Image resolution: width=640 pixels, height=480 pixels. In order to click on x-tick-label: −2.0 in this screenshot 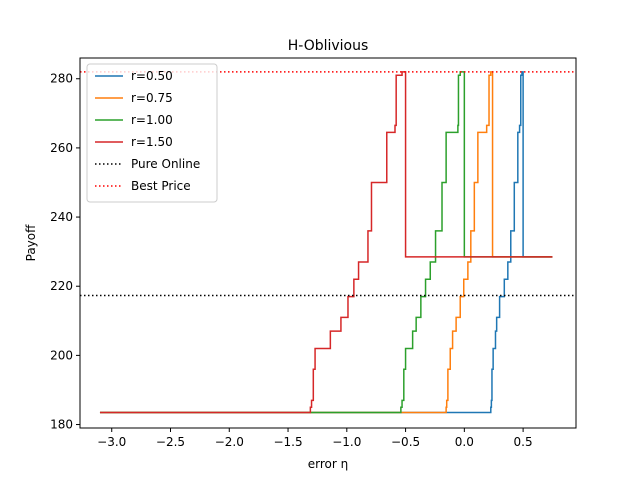, I will do `click(229, 442)`.